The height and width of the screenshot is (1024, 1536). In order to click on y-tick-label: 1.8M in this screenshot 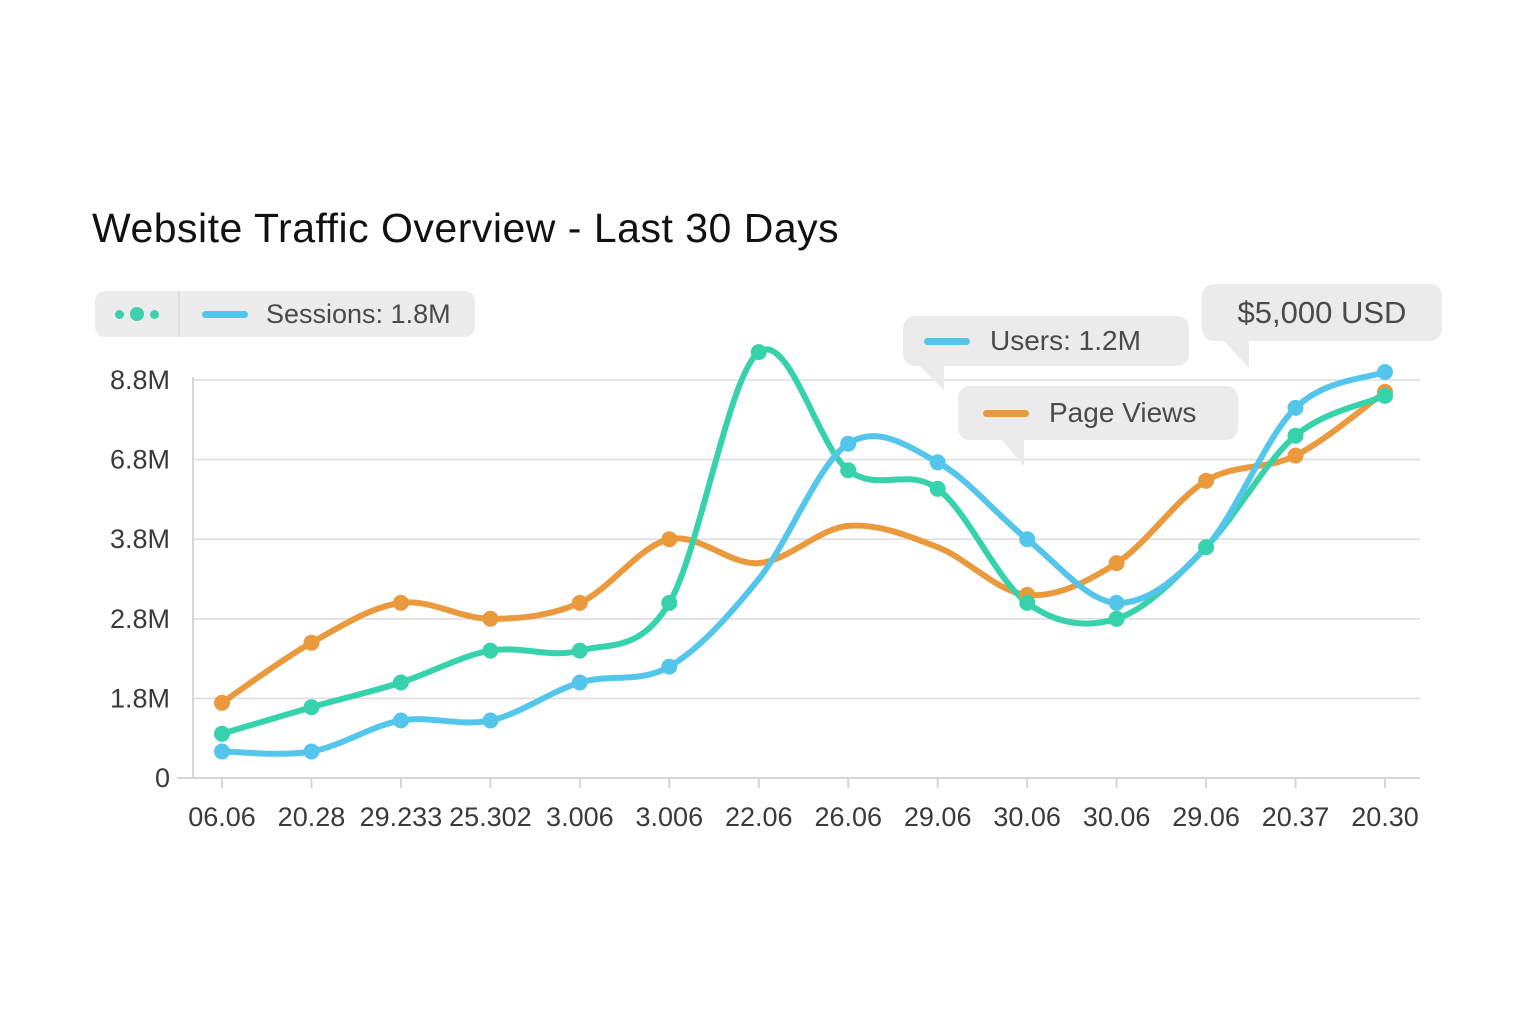, I will do `click(140, 698)`.